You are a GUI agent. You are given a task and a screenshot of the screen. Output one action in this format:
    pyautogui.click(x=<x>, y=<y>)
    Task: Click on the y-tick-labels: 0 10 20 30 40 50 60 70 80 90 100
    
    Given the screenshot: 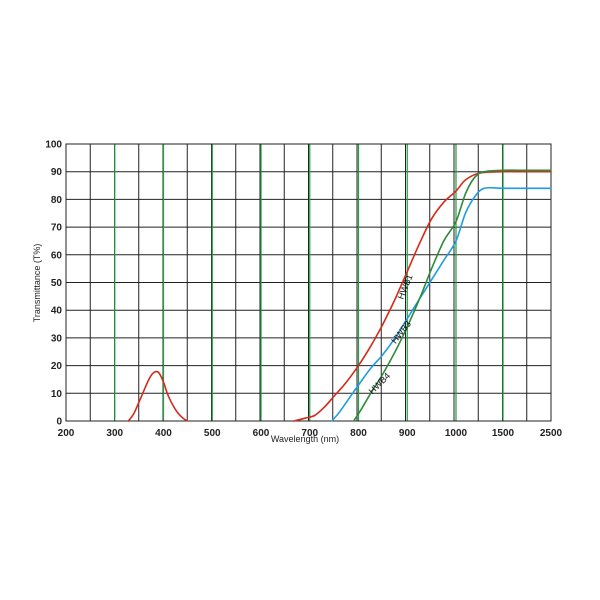 What is the action you would take?
    pyautogui.click(x=53, y=284)
    